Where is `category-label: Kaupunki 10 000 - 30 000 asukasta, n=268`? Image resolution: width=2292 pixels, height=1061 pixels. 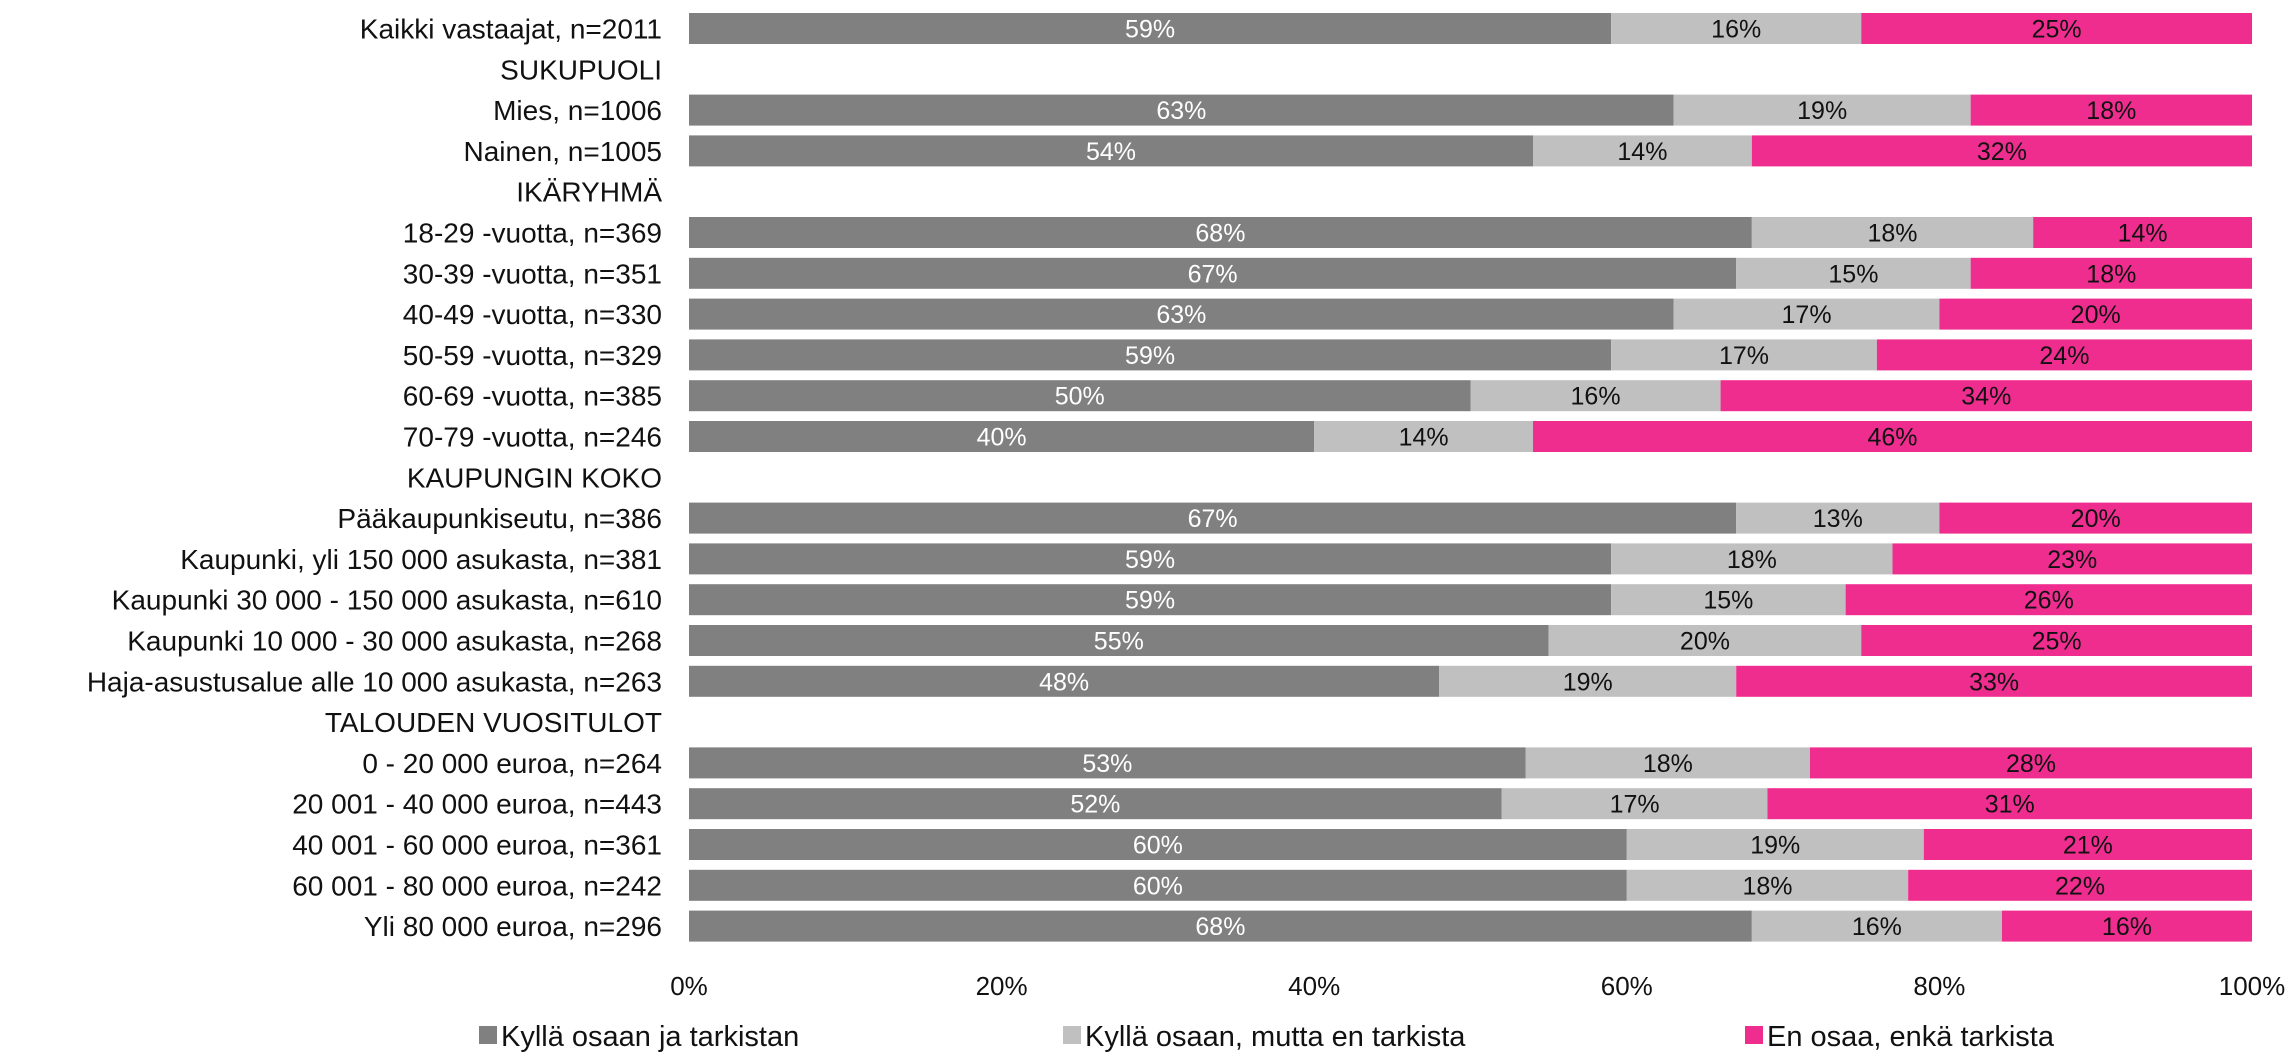
category-label: Kaupunki 10 000 - 30 000 asukasta, n=268 is located at coordinates (394, 641).